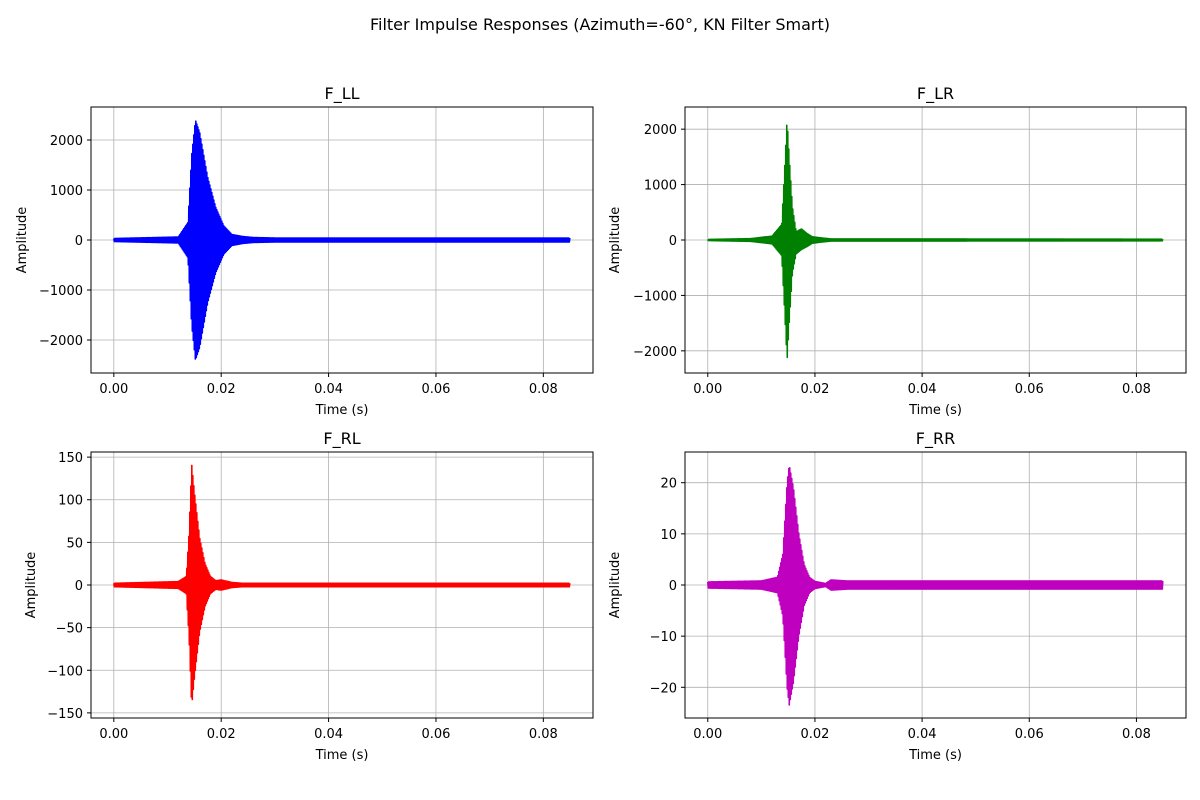 This screenshot has width=1200, height=800. I want to click on subplot-title: F_RL, so click(341, 439).